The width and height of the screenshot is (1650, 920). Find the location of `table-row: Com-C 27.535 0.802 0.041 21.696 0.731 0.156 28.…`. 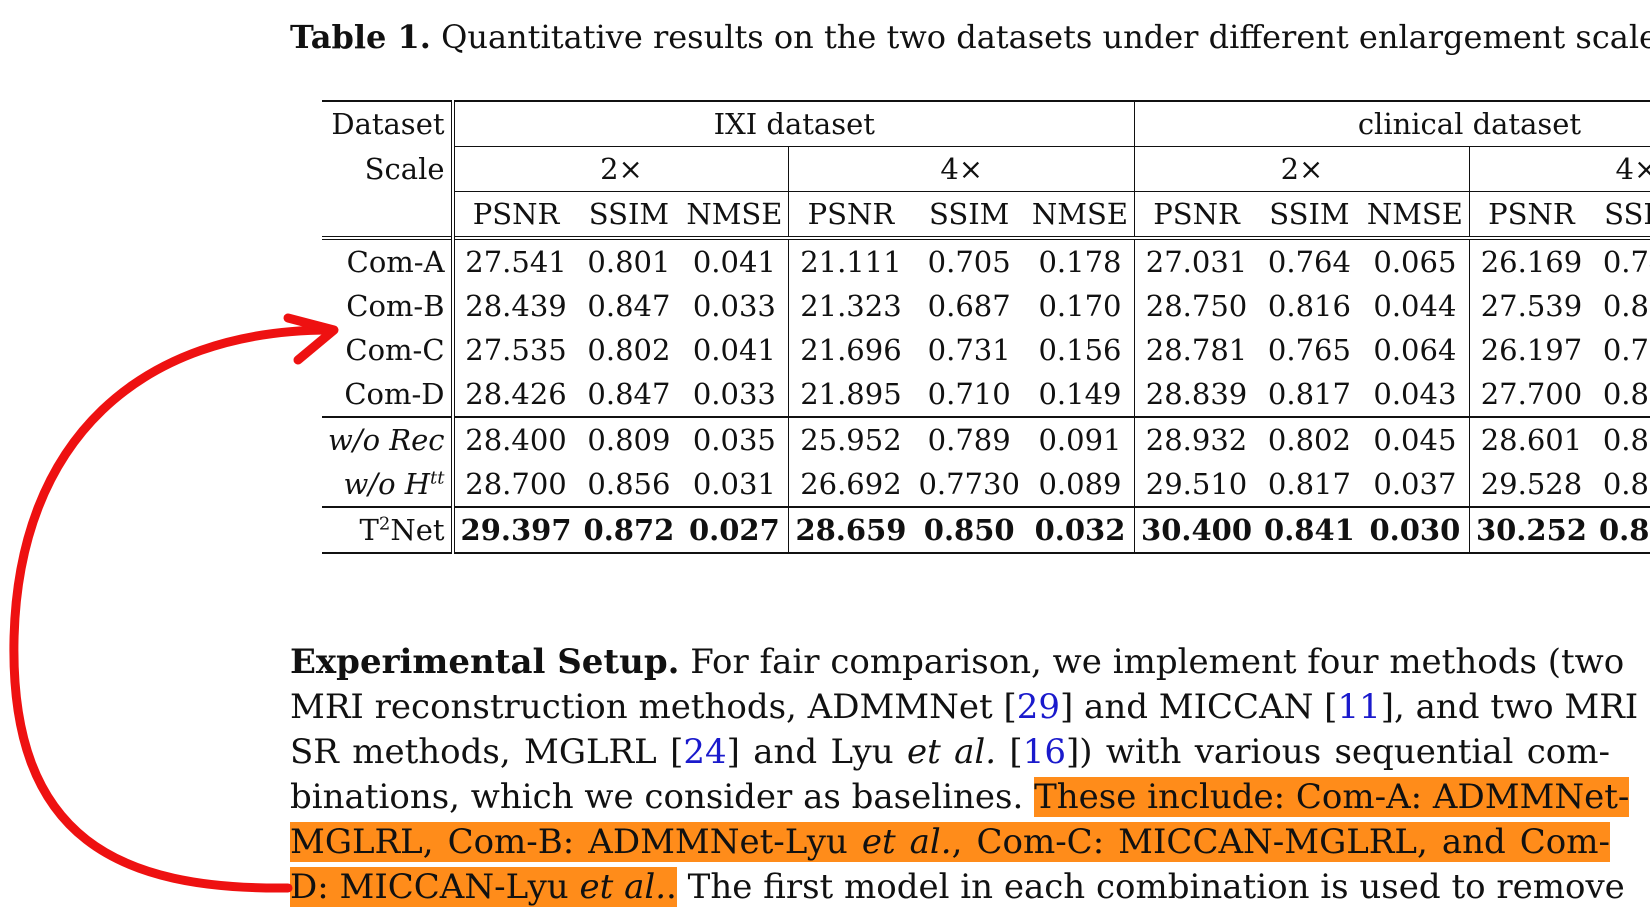

table-row: Com-C 27.535 0.802 0.041 21.696 0.731 0.156 28.… is located at coordinates (986, 350).